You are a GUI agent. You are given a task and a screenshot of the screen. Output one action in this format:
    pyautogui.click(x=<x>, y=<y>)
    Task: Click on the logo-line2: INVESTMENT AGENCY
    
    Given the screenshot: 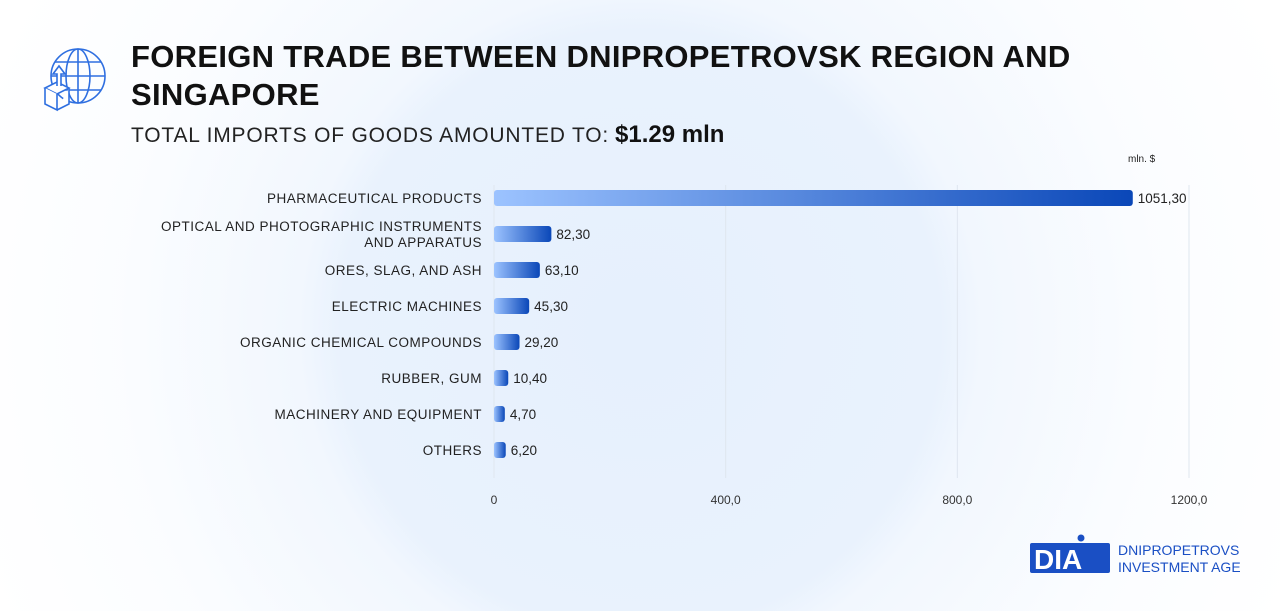 What is the action you would take?
    pyautogui.click(x=1179, y=567)
    